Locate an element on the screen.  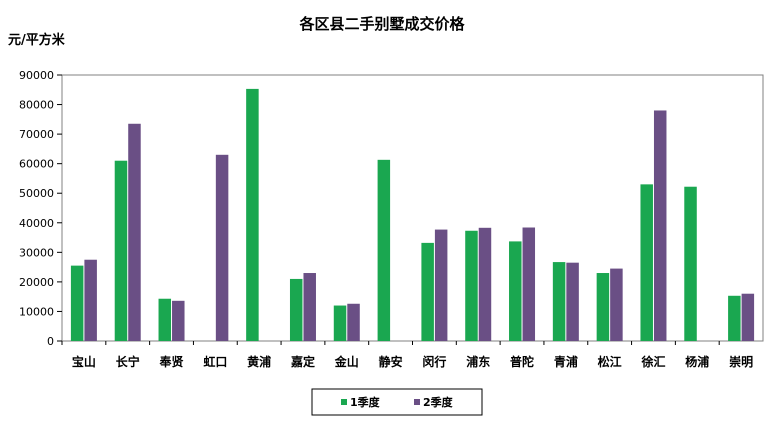
legend-label-q2: 2季度 is located at coordinates (438, 402).